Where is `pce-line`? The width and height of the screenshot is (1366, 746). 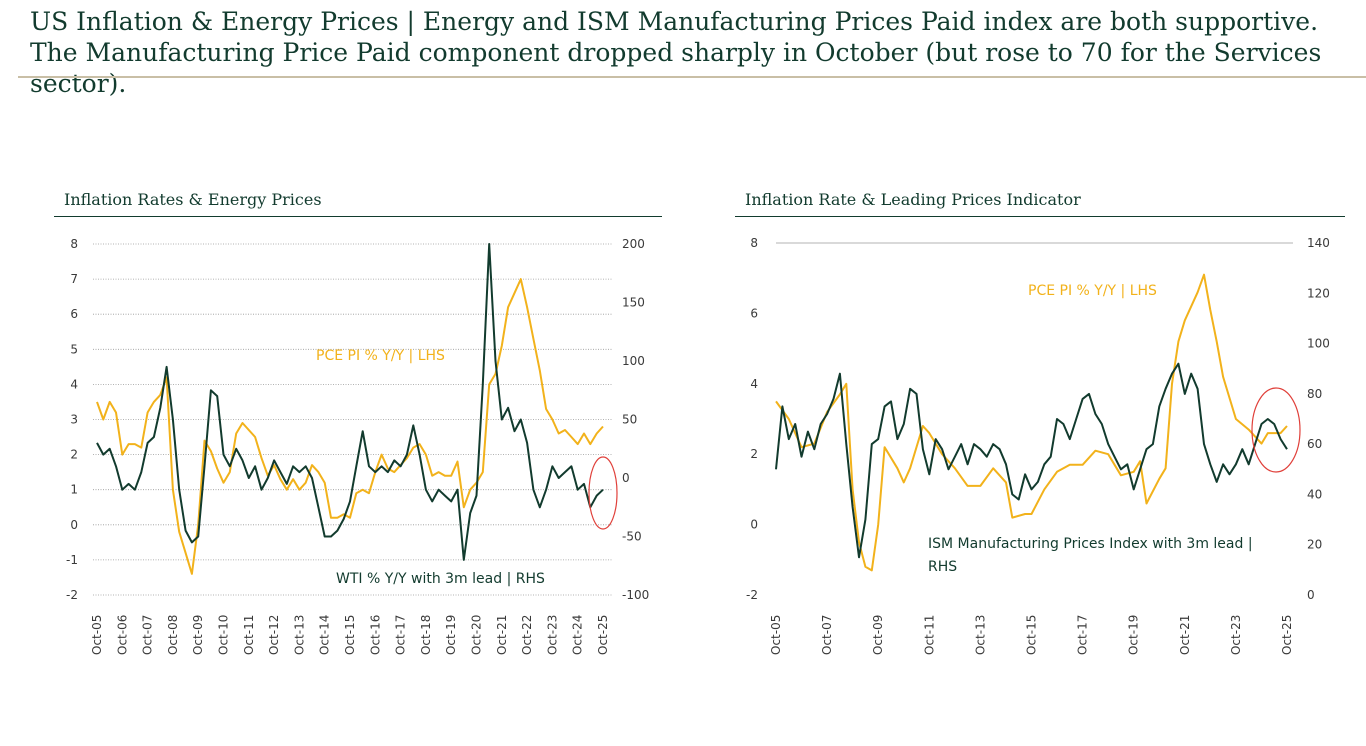 pce-line is located at coordinates (350, 426).